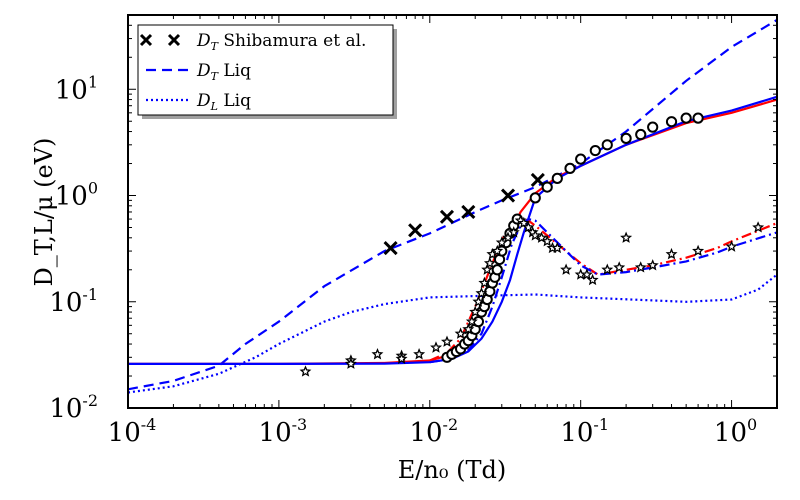  Describe the element at coordinates (44, 212) in the screenshot. I see `y-axis-title: D_T,L/μ (eV)` at that location.